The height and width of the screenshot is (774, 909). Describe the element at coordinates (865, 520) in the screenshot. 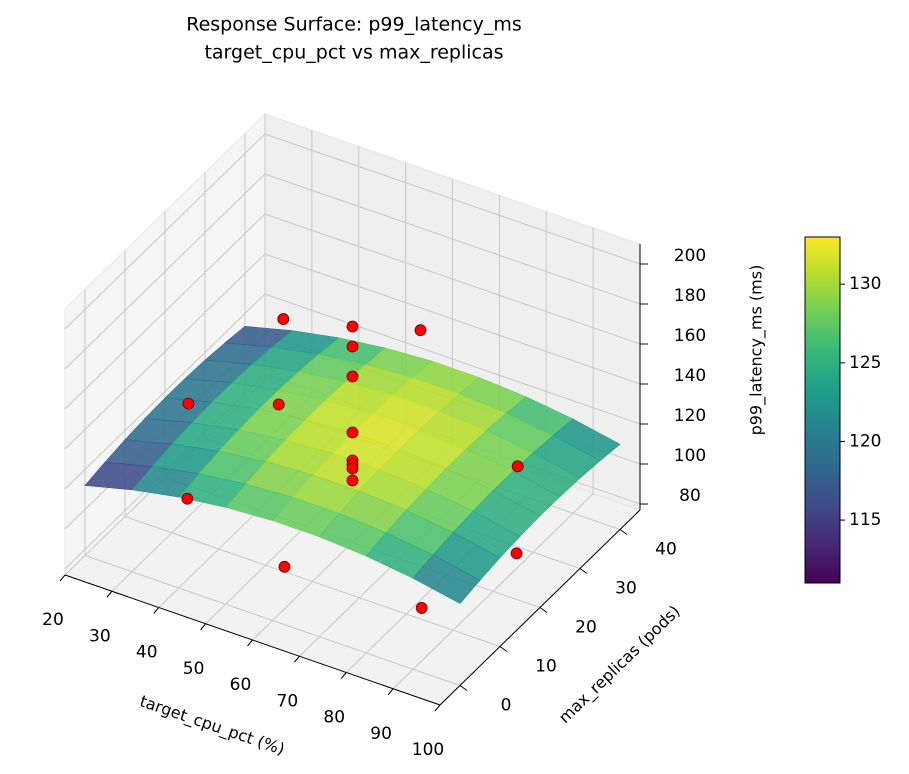

I see `colorbar-tick-label: 115` at that location.